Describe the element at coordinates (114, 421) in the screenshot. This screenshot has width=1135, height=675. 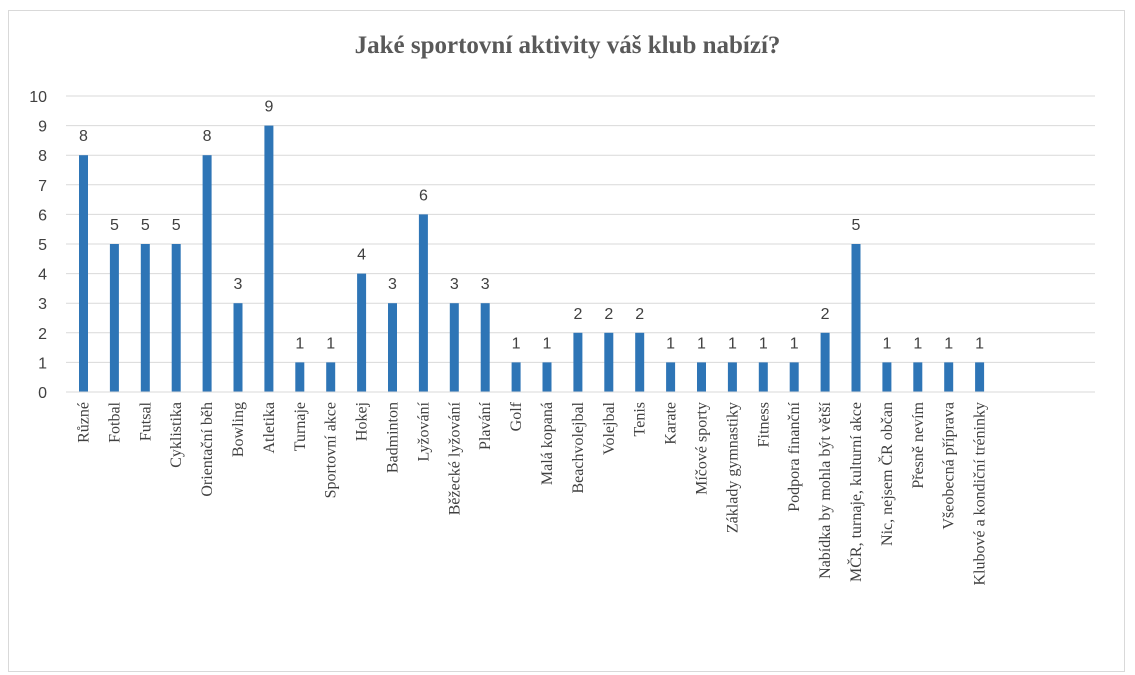
I see `category-label: Fotbal` at that location.